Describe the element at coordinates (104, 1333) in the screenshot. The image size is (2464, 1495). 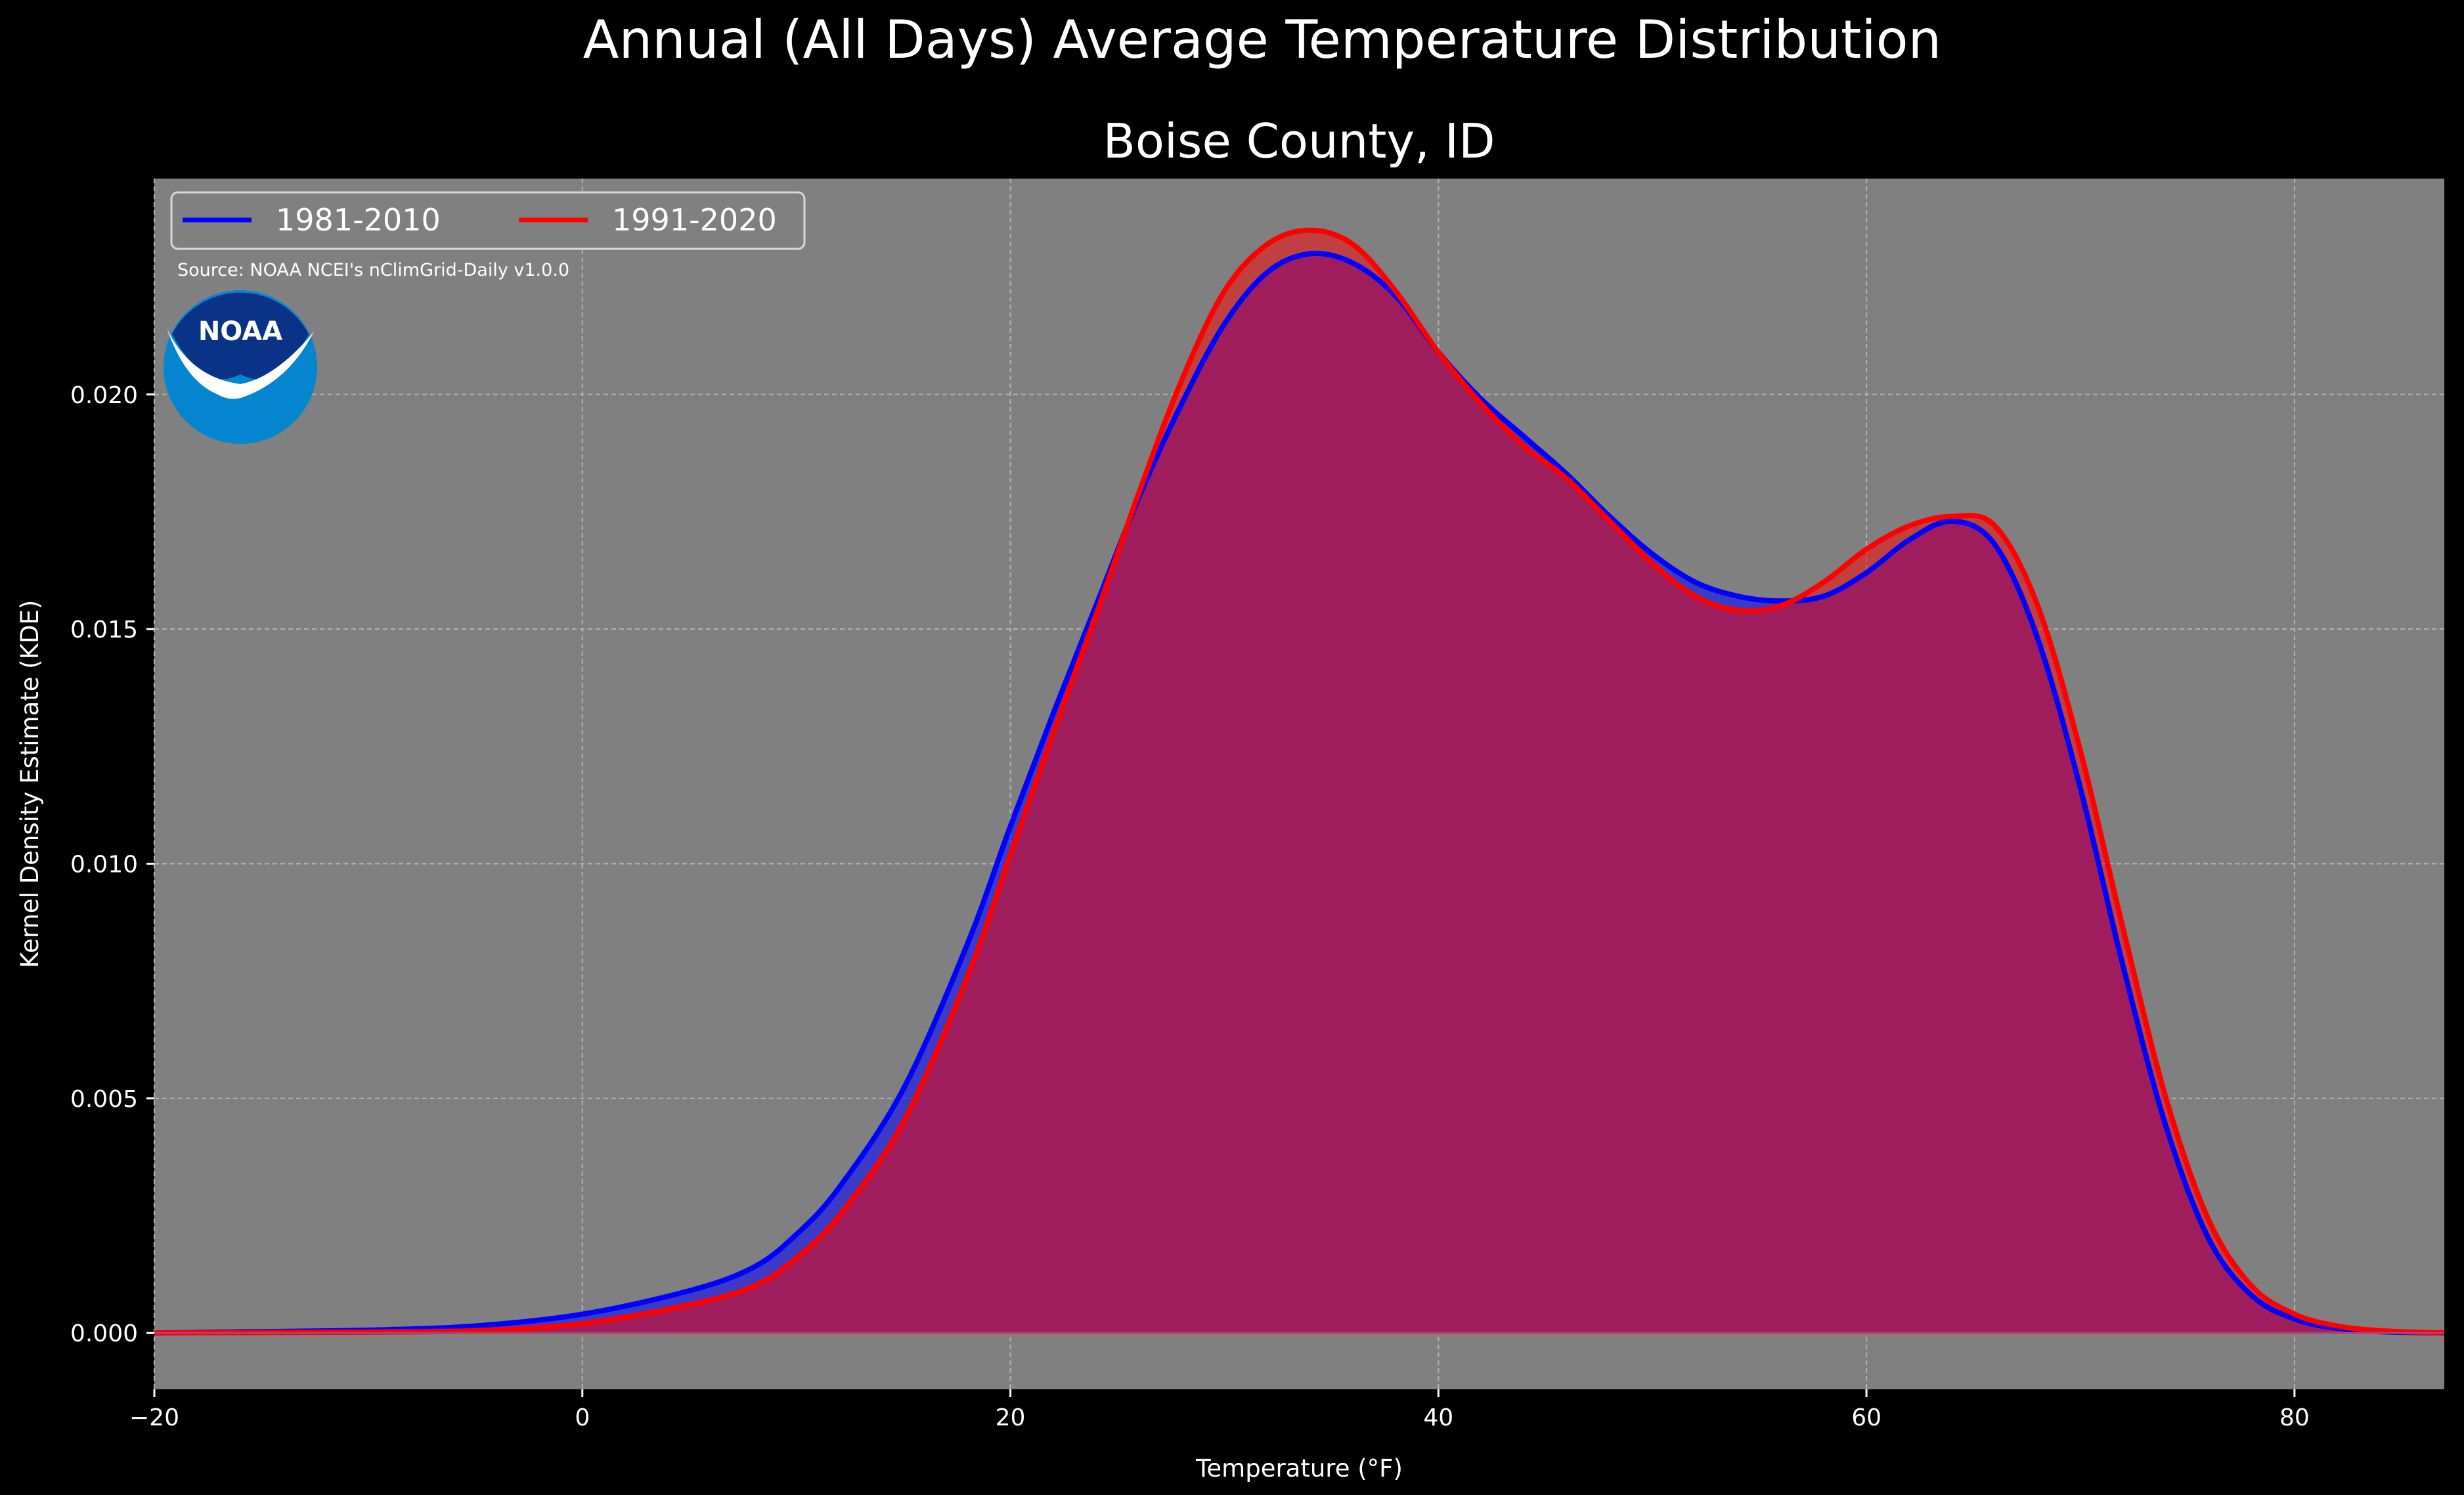
I see `y-tick-label: 0.000` at that location.